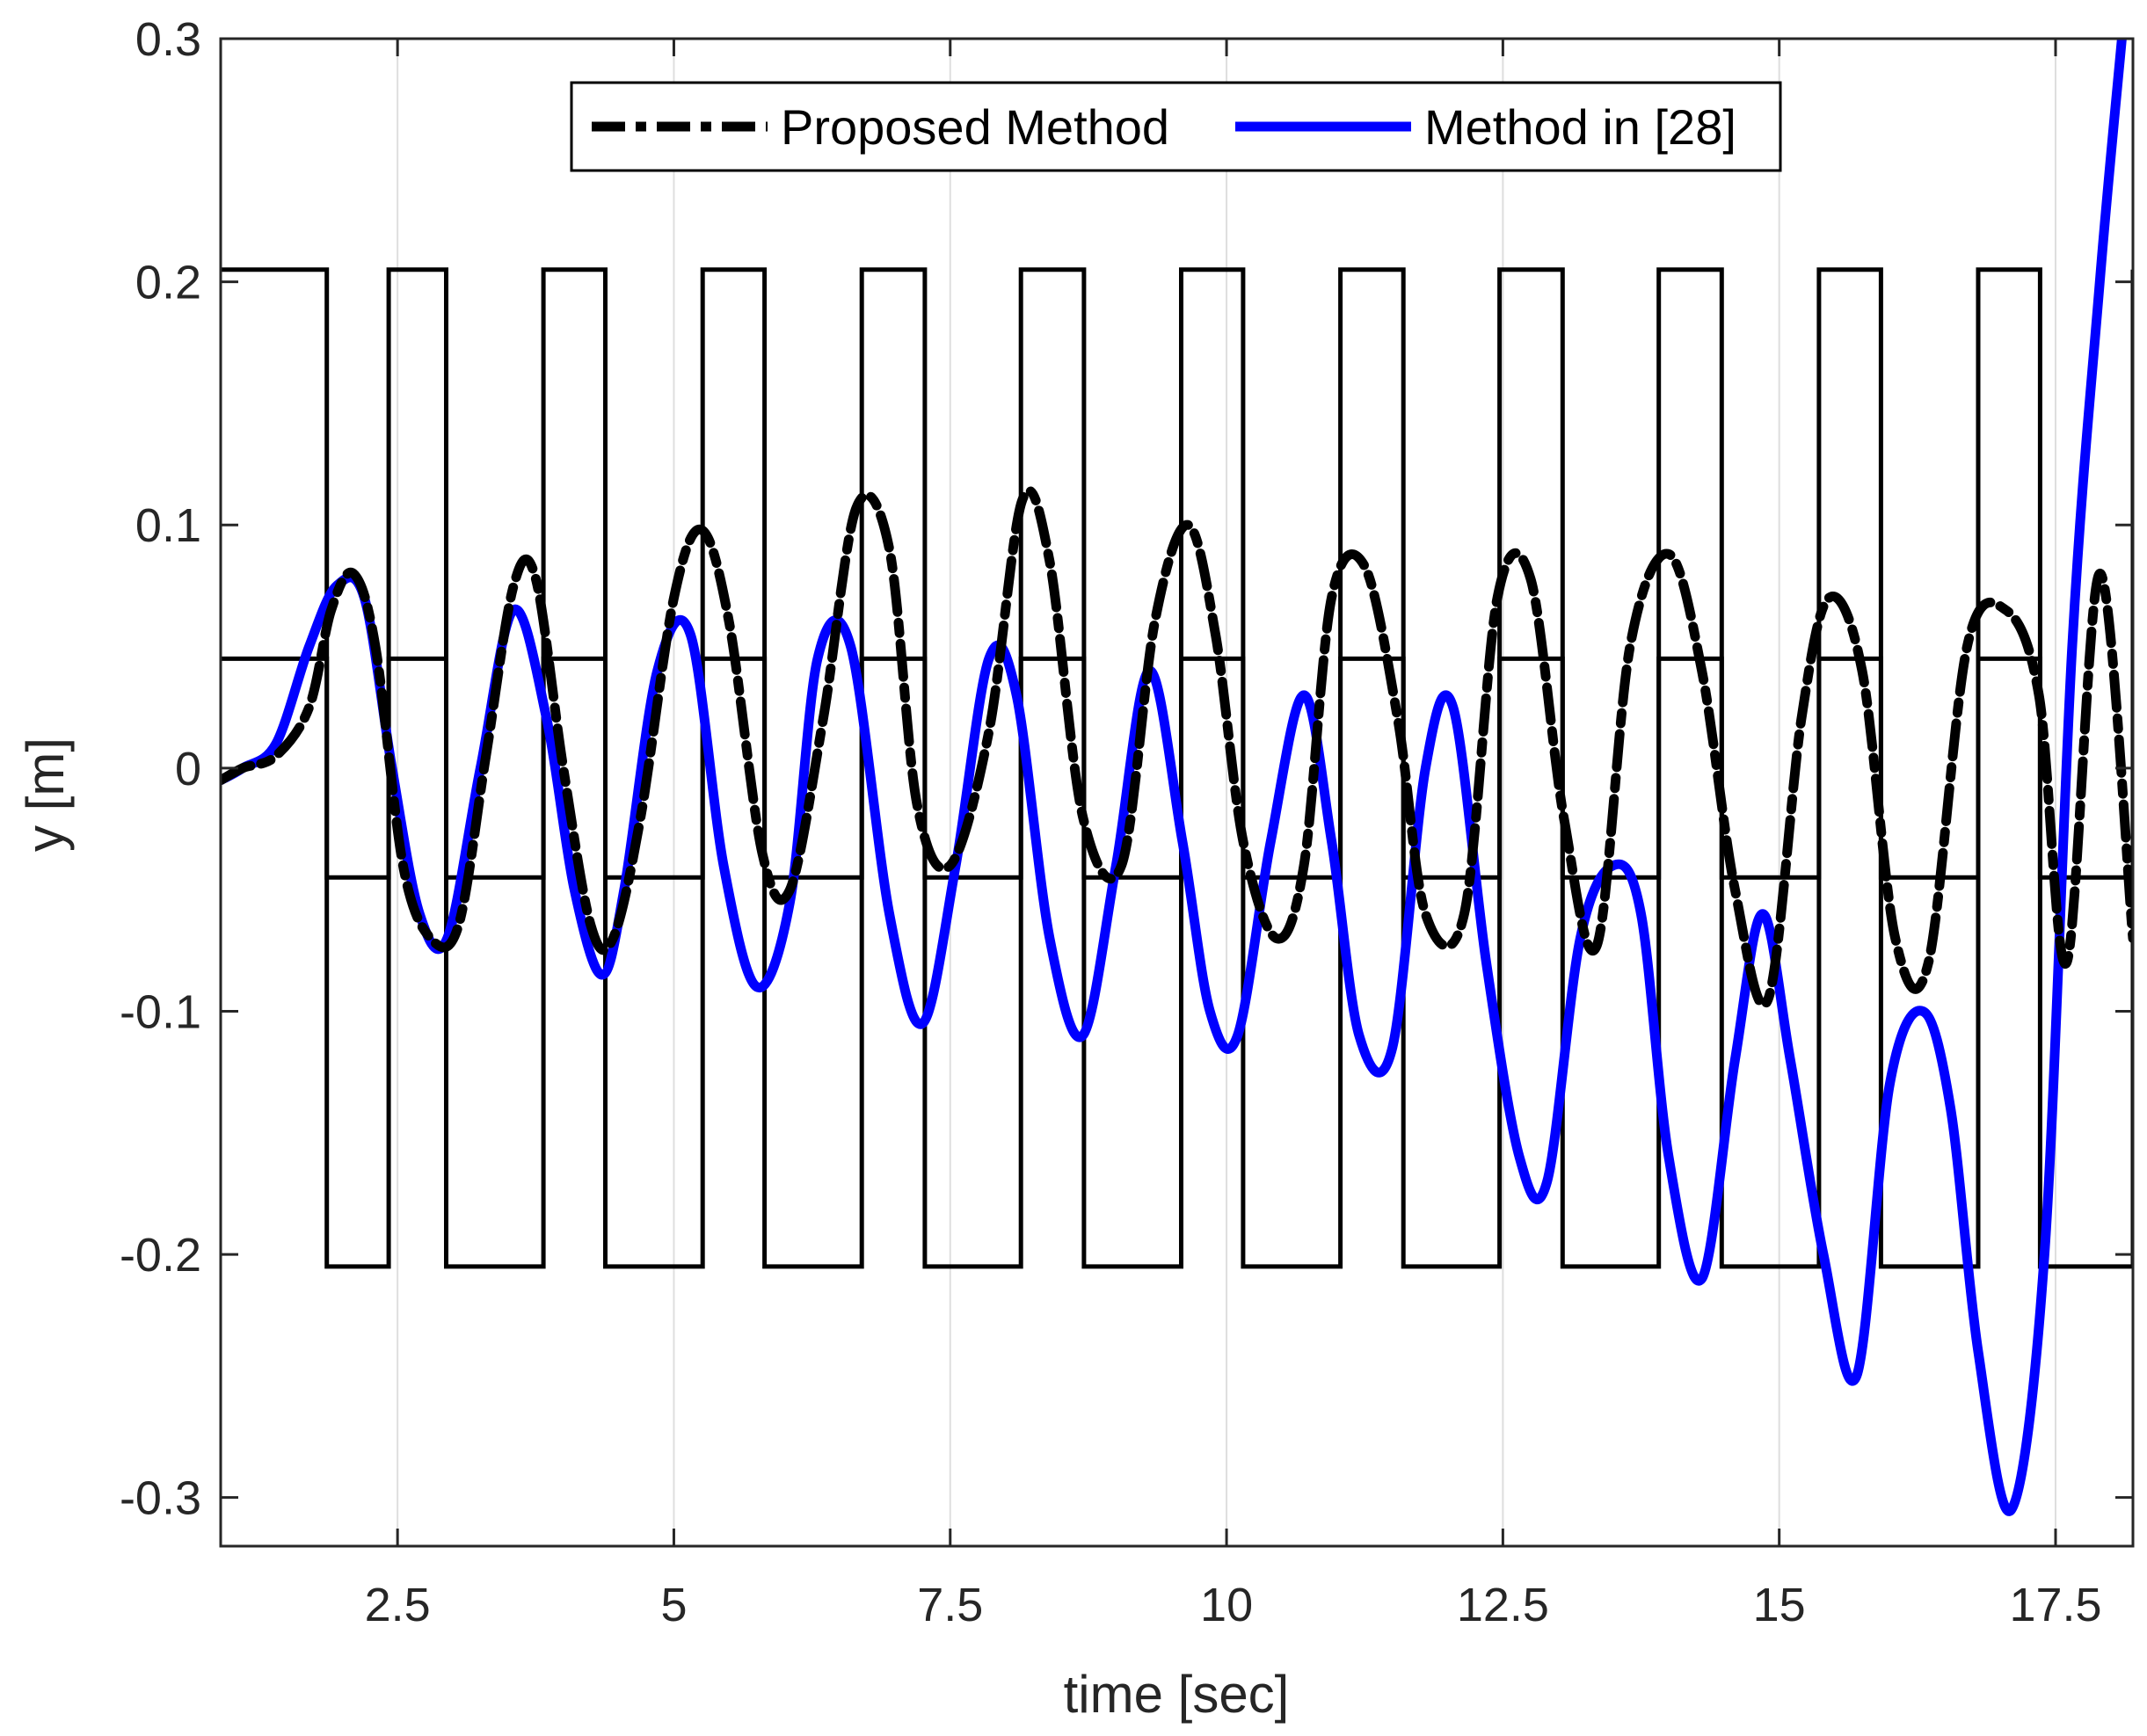 The width and height of the screenshot is (2147, 1736). What do you see at coordinates (950, 1605) in the screenshot?
I see `x-tick-label: 7.5` at bounding box center [950, 1605].